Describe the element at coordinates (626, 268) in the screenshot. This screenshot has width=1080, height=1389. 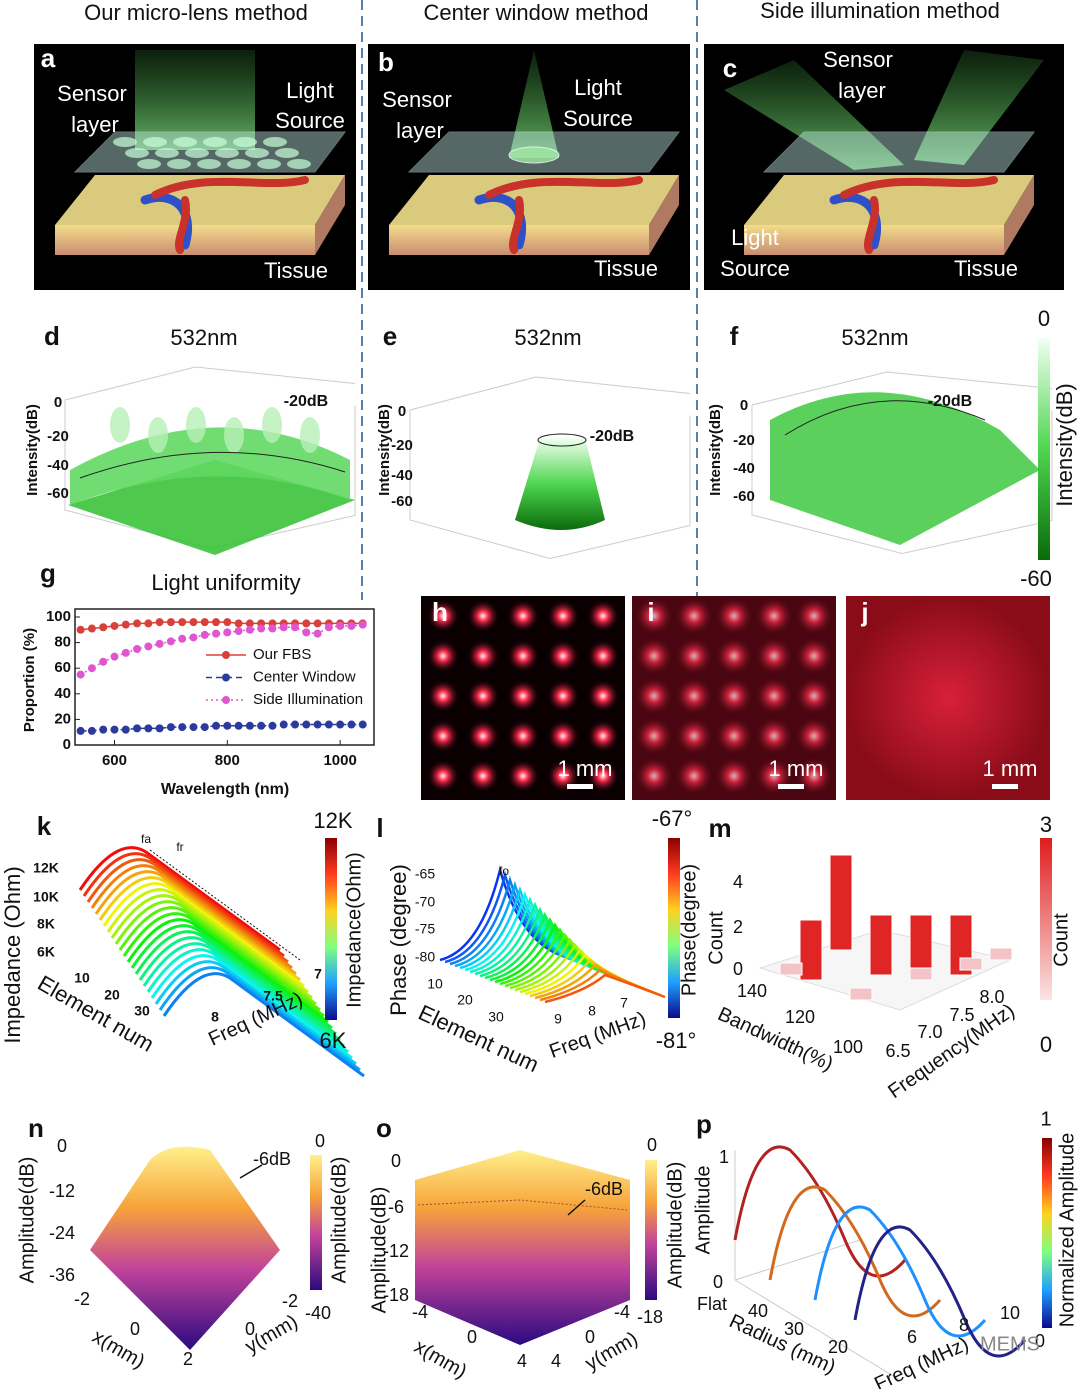
I see `label: Tissue` at that location.